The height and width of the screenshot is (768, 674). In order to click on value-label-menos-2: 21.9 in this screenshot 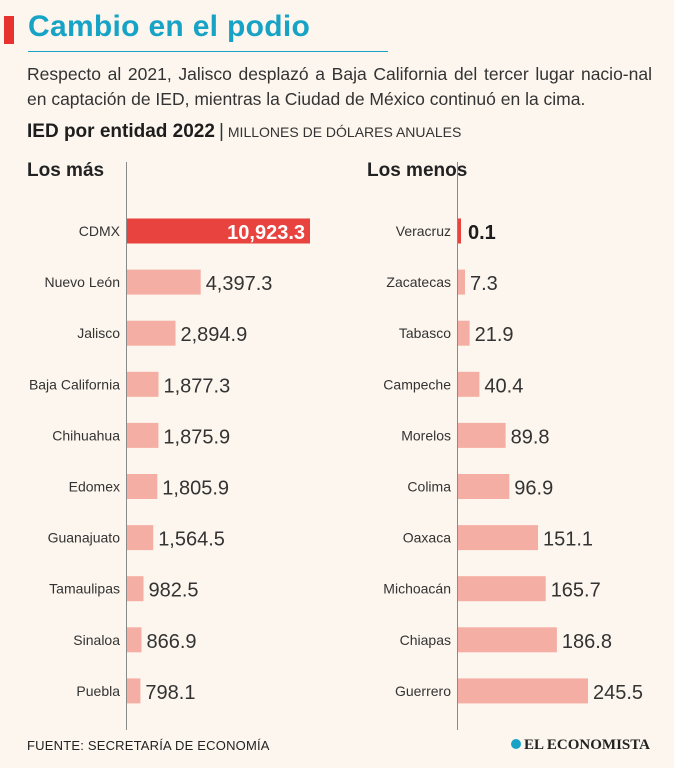, I will do `click(494, 335)`.